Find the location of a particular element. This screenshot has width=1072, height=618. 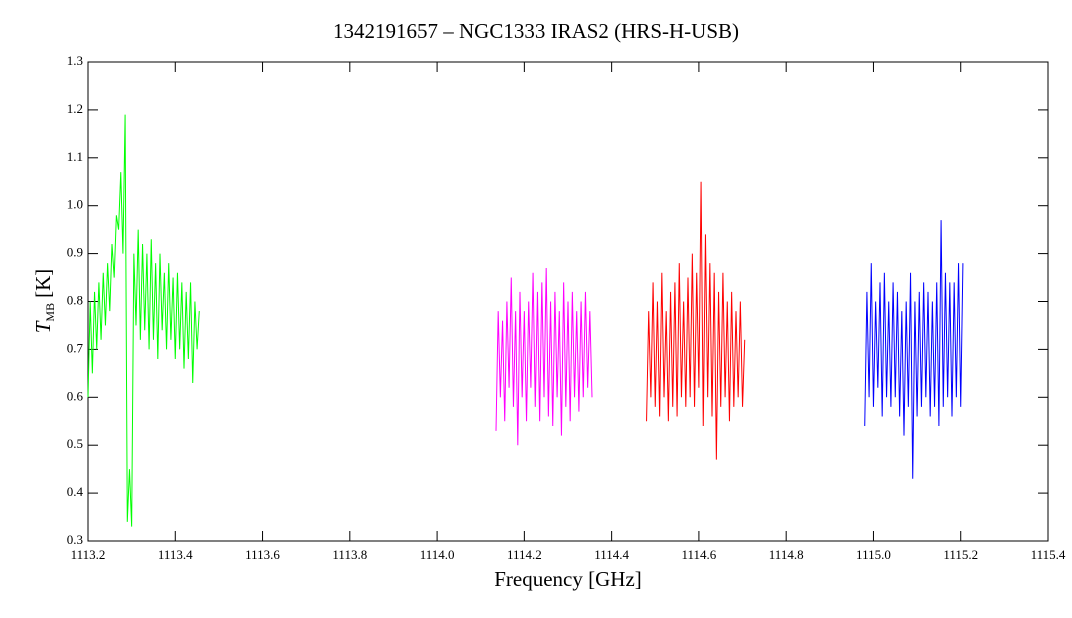

x-tick-label: 1114.8 is located at coordinates (786, 554).